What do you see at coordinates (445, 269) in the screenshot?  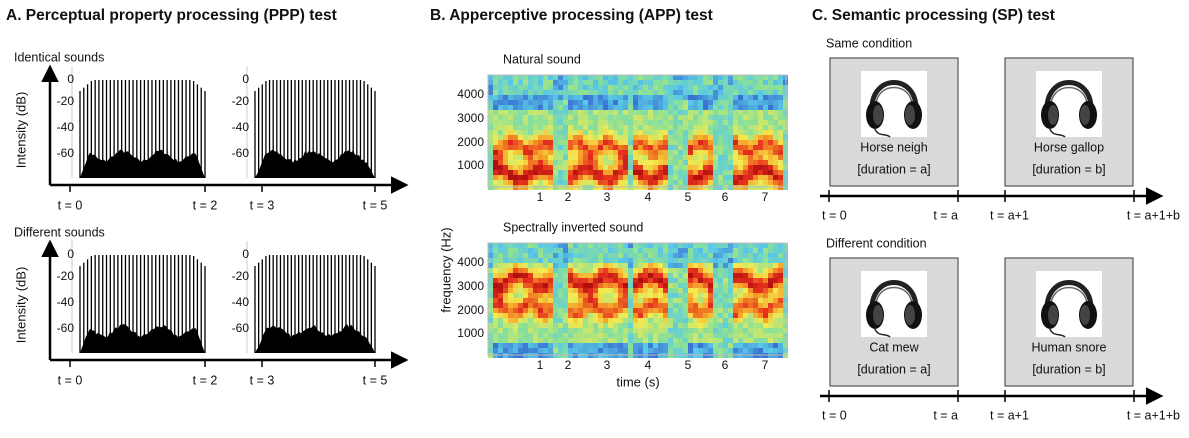 I see `y-axis-label: frequency (Hz)` at bounding box center [445, 269].